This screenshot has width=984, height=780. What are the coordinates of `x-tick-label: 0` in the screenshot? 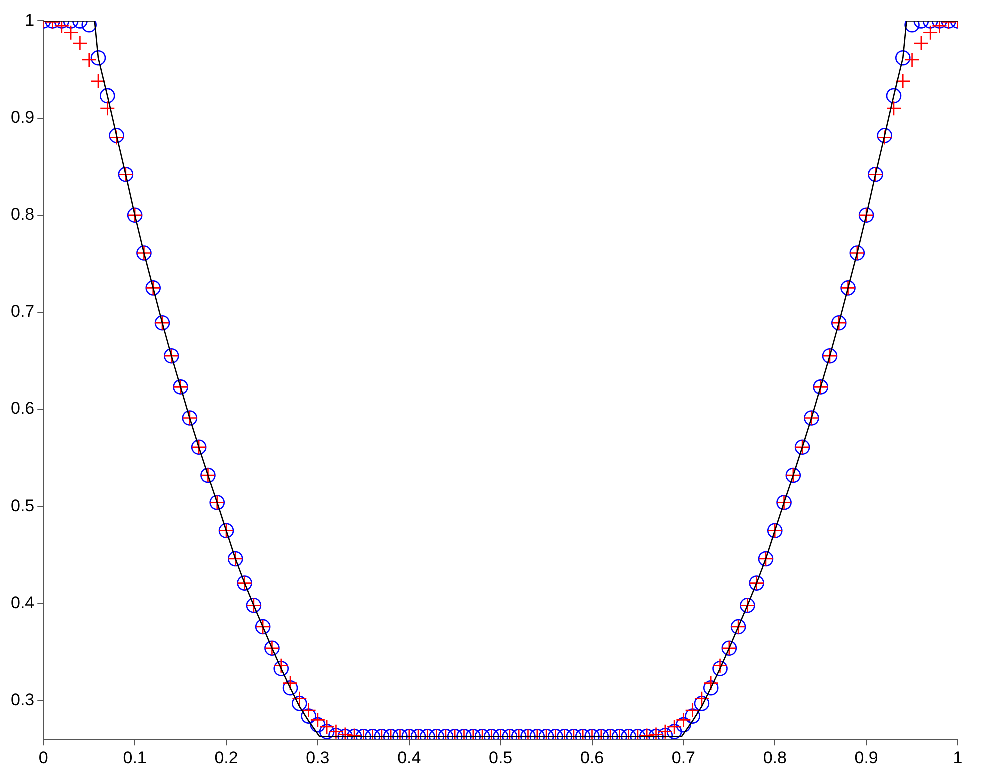 It's located at (43, 758).